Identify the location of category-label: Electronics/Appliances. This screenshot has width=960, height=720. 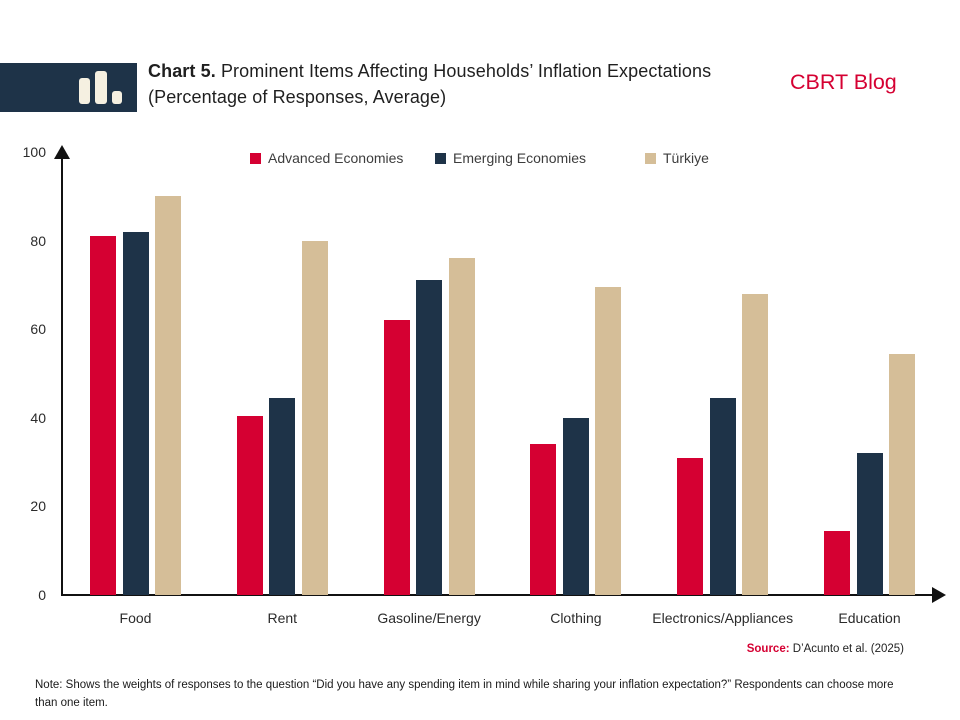
(723, 618).